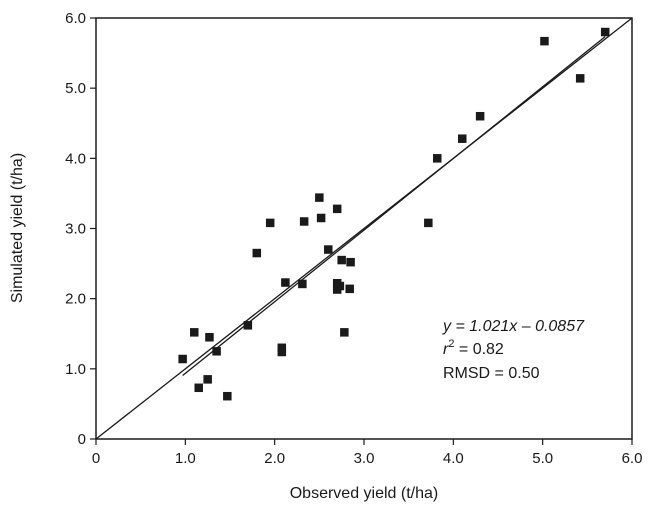 The height and width of the screenshot is (506, 662). I want to click on r-squared-exponent: 2, so click(451, 344).